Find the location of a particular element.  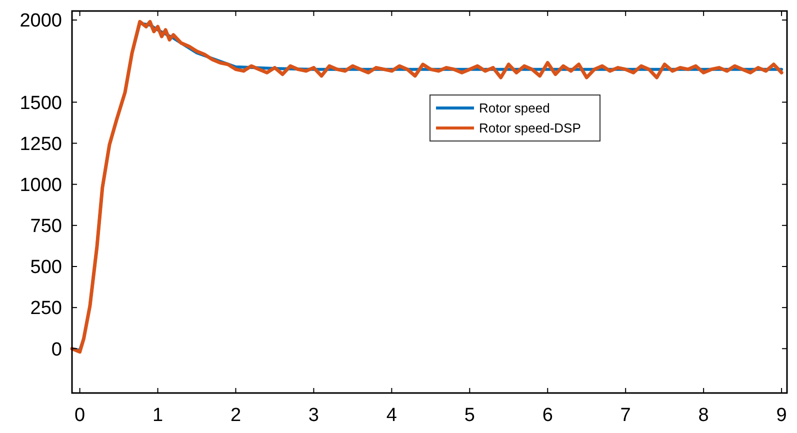

x-tick-label: 4 is located at coordinates (392, 415).